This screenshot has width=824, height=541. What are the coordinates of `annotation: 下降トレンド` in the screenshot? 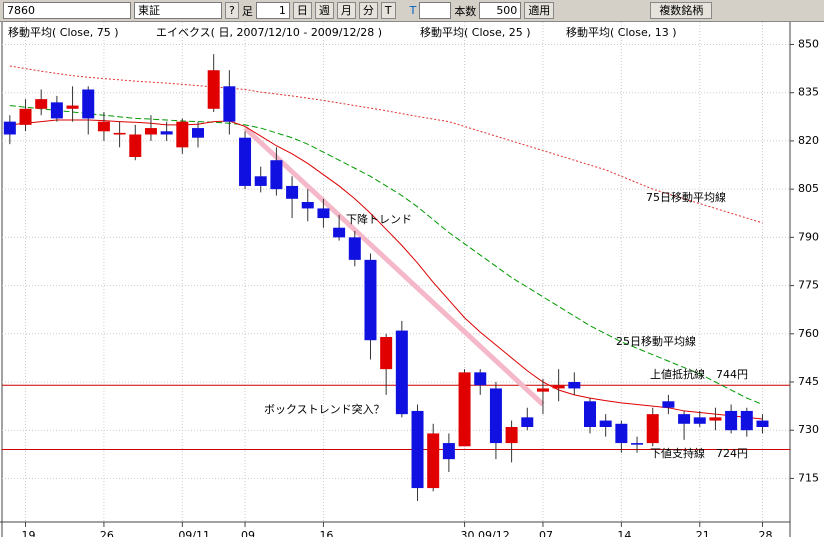 It's located at (379, 219).